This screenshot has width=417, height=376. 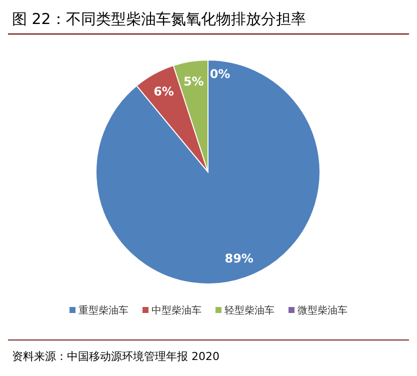 What do you see at coordinates (164, 91) in the screenshot?
I see `data-label: 6%` at bounding box center [164, 91].